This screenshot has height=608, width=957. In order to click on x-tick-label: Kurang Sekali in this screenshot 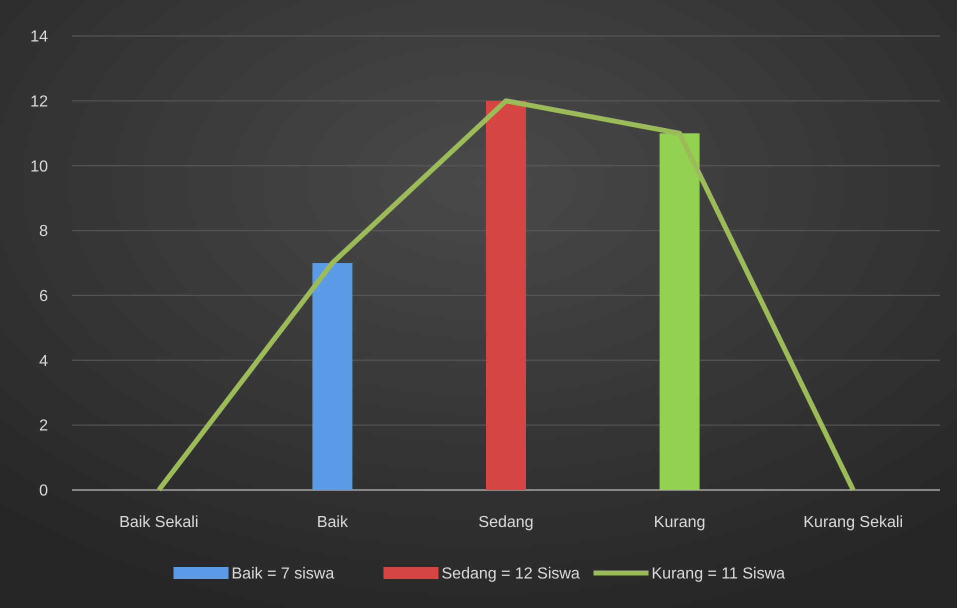, I will do `click(853, 522)`.